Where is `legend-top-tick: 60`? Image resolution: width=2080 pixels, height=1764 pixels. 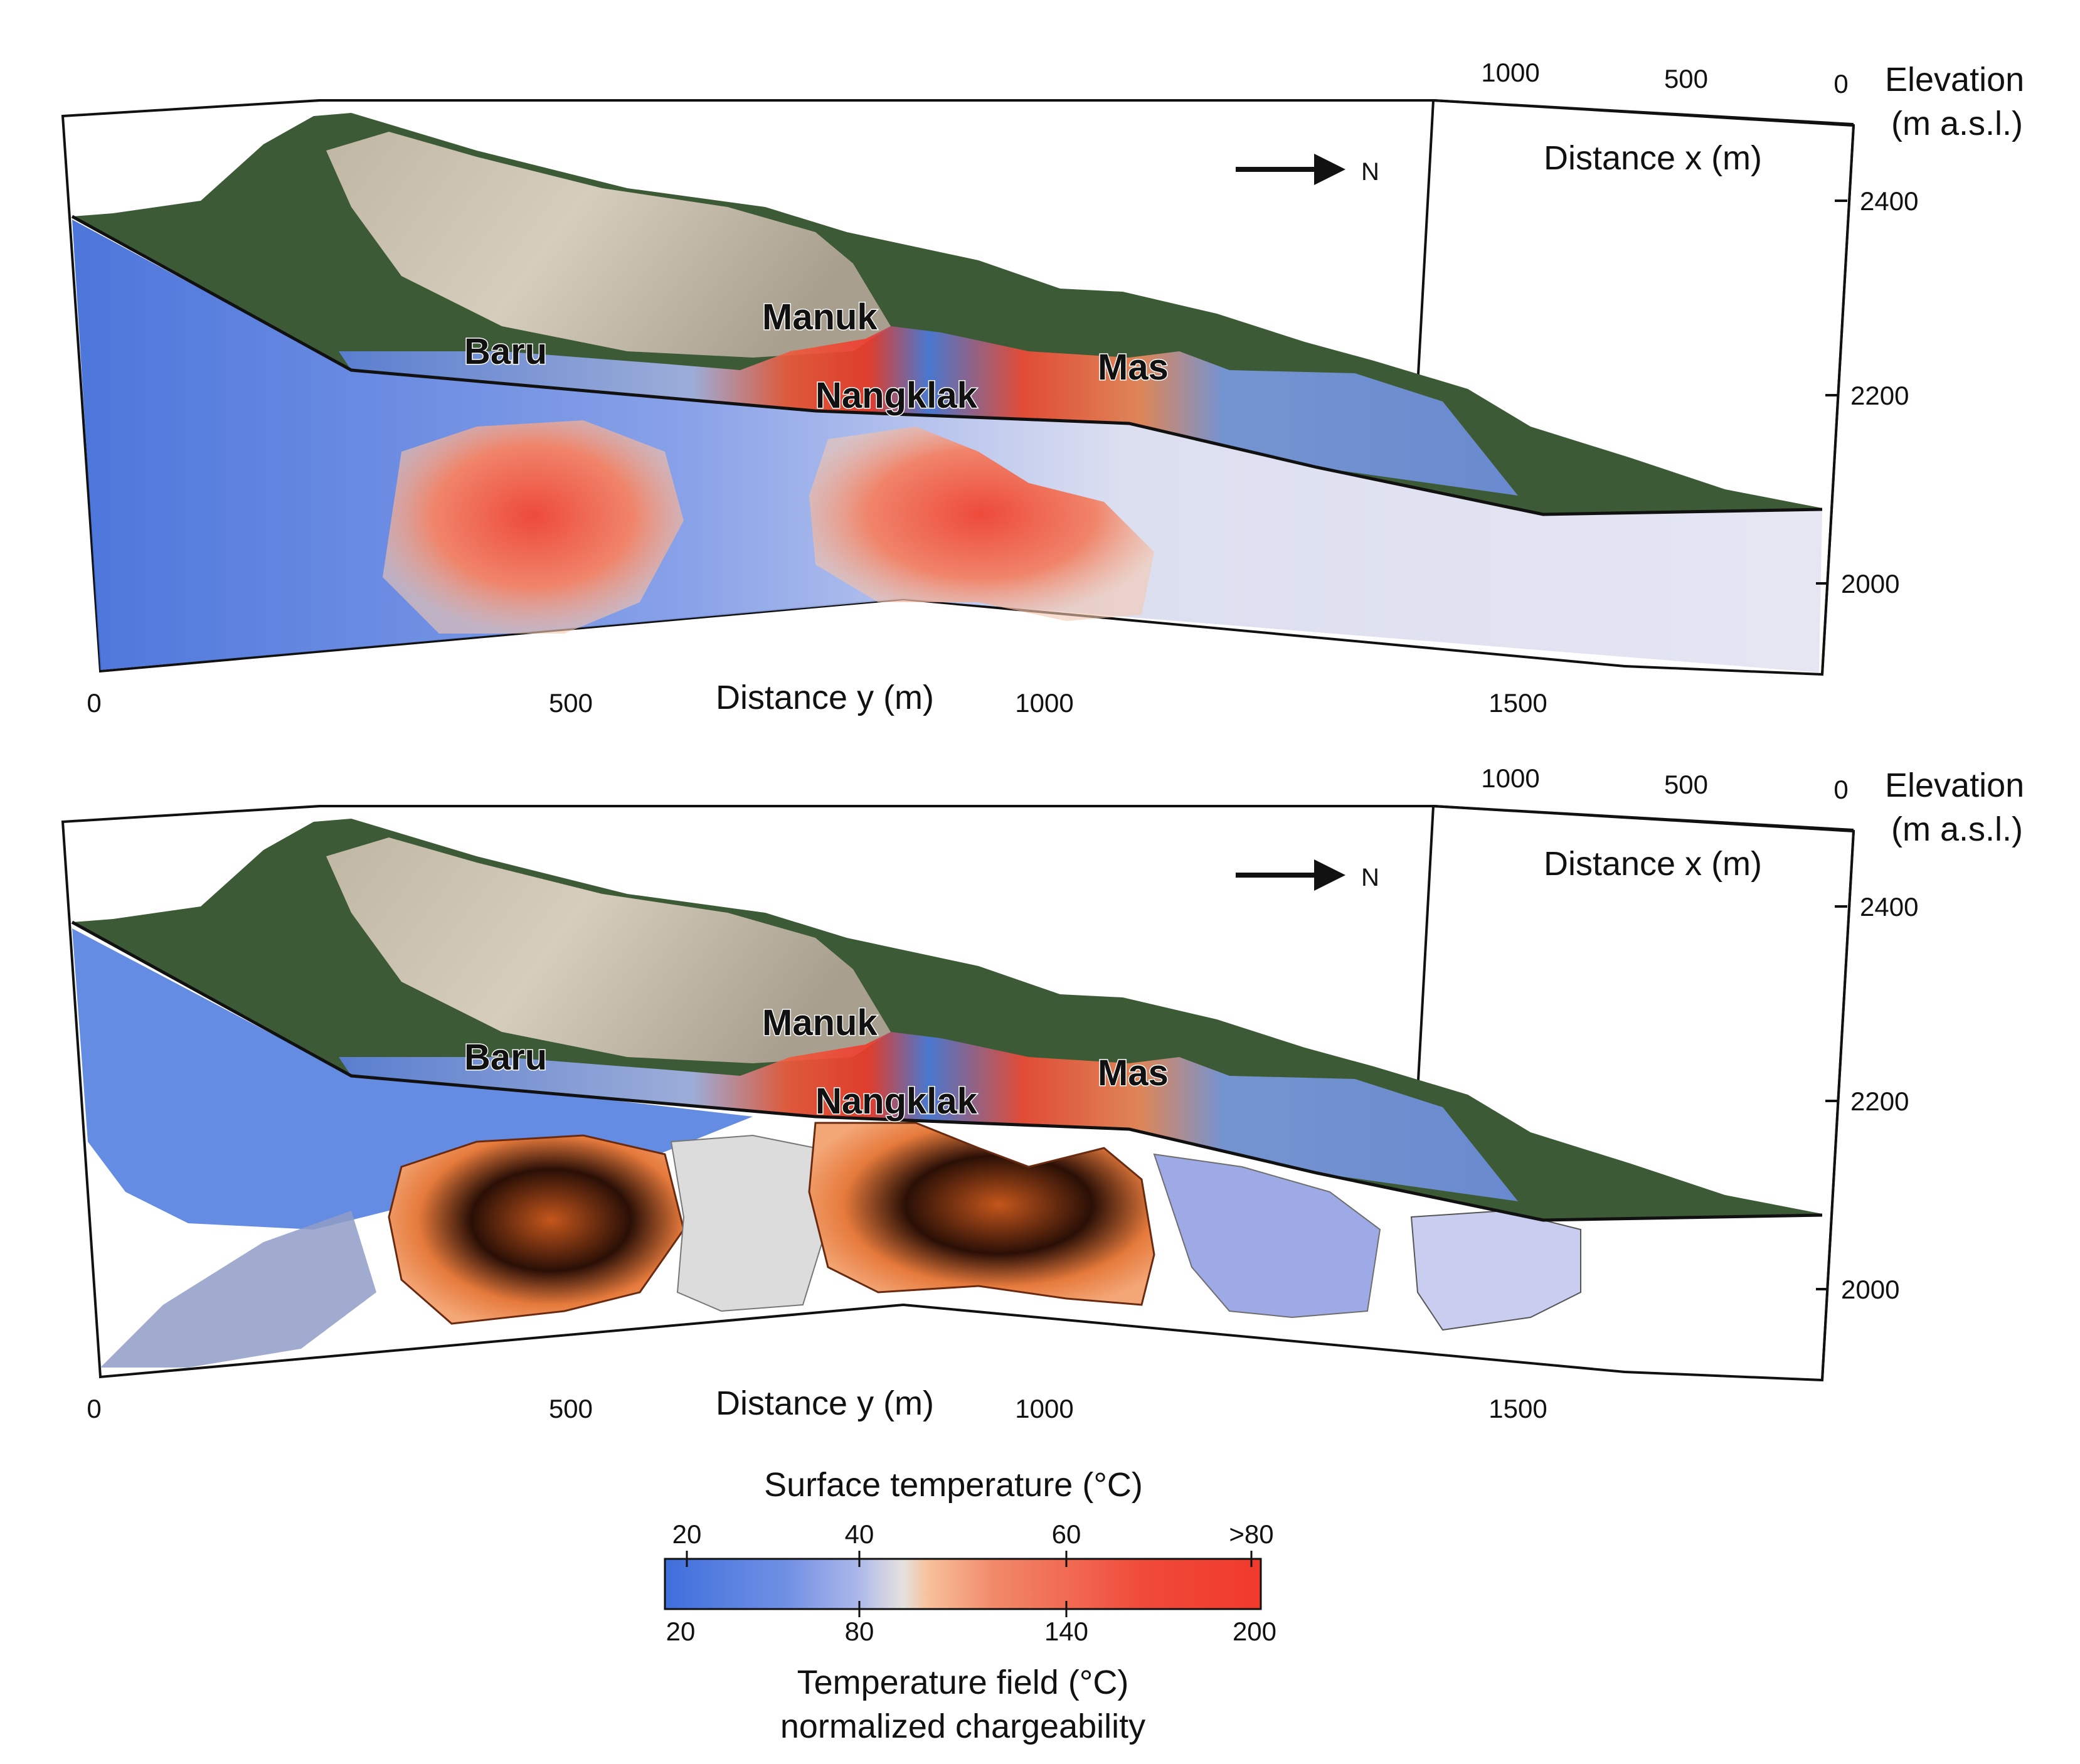 legend-top-tick: 60 is located at coordinates (1066, 1534).